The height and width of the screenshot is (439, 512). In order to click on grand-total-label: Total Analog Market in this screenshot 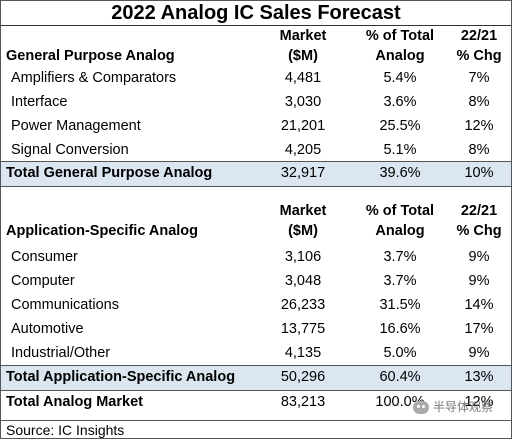, I will do `click(74, 402)`.